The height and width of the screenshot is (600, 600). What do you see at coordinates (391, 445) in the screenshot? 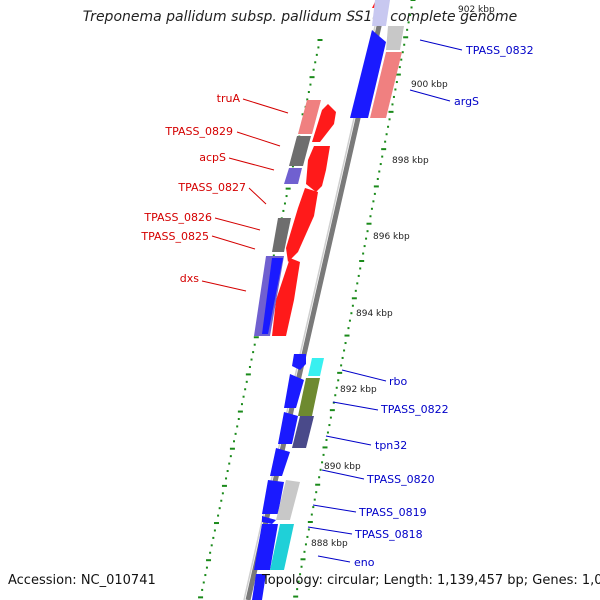
I see `gene-label-tpn32: tpn32` at bounding box center [391, 445].